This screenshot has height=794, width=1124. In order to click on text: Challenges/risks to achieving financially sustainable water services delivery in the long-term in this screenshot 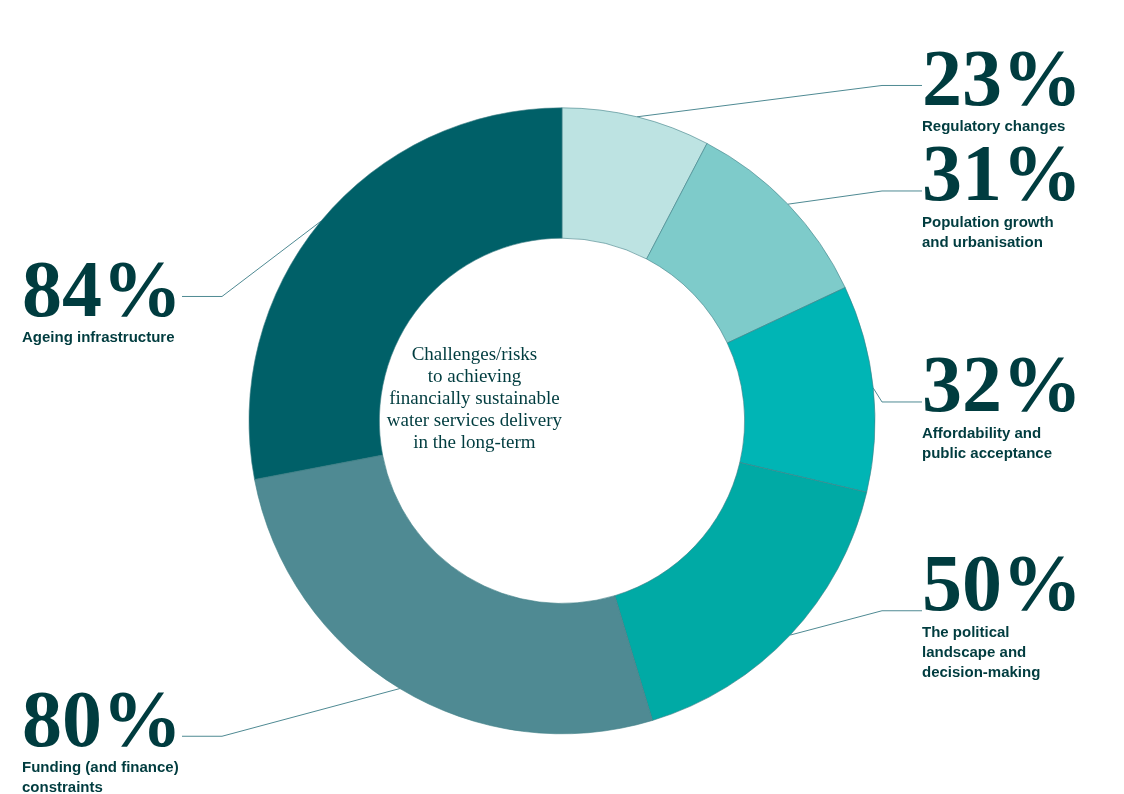, I will do `click(474, 397)`.